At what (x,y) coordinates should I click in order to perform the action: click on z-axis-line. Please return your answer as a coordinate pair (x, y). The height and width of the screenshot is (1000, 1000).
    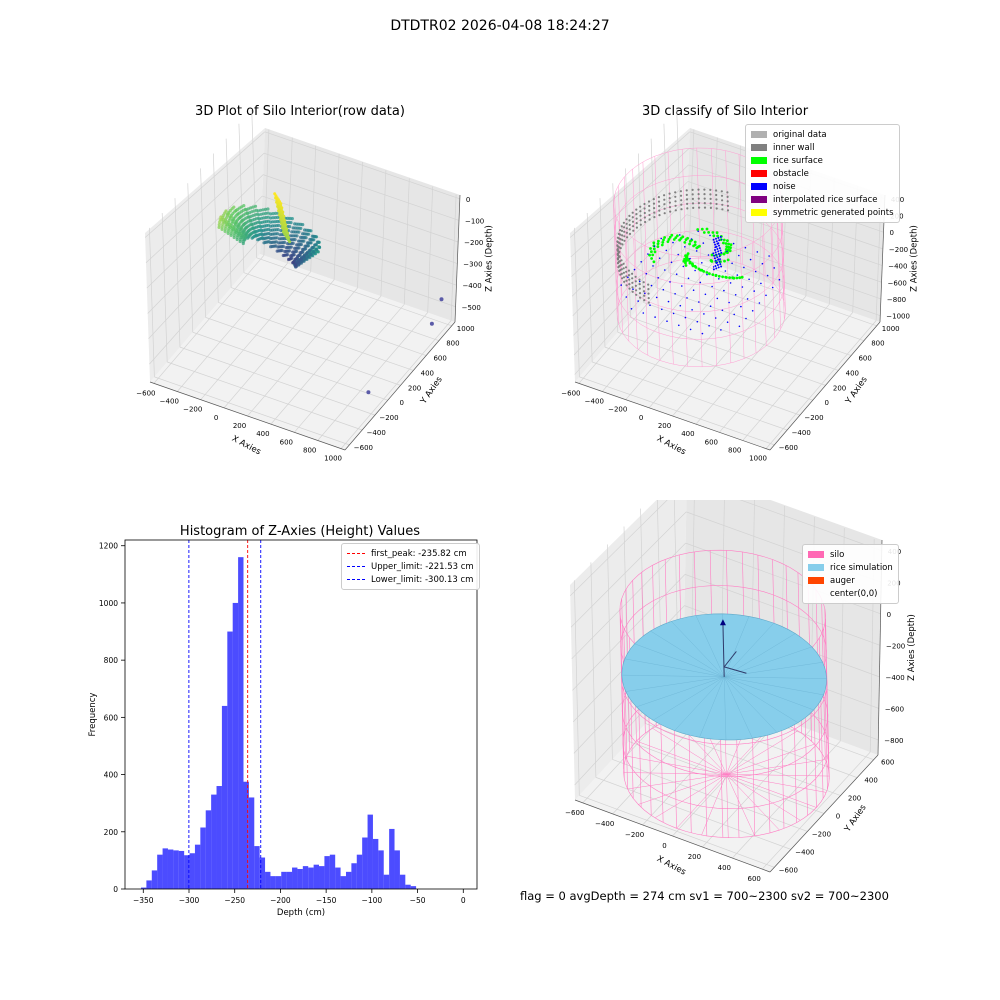
    Looking at the image, I should click on (457, 258).